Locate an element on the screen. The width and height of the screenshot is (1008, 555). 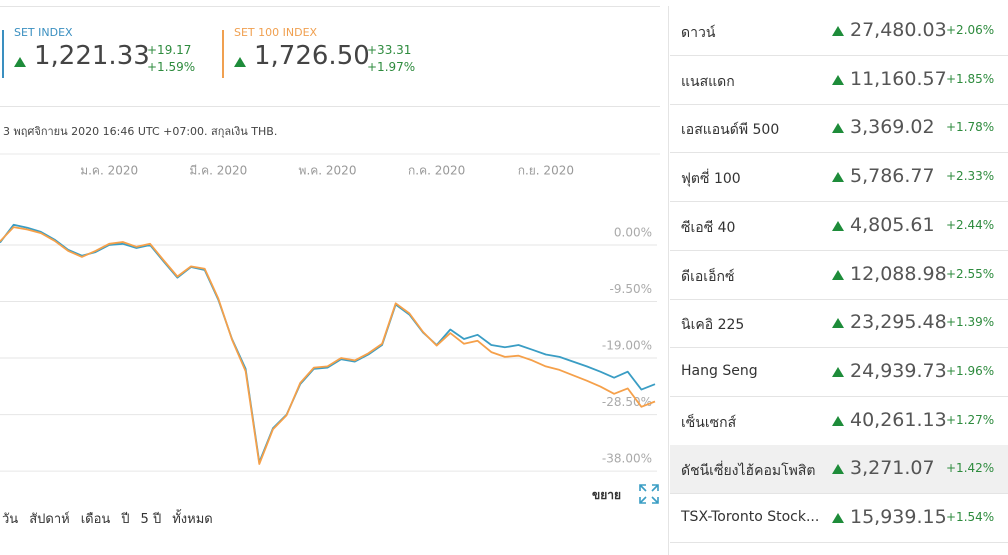
market-row: ฟุตซี่ 100 5,786.77 +2.33% is located at coordinates (839, 178).